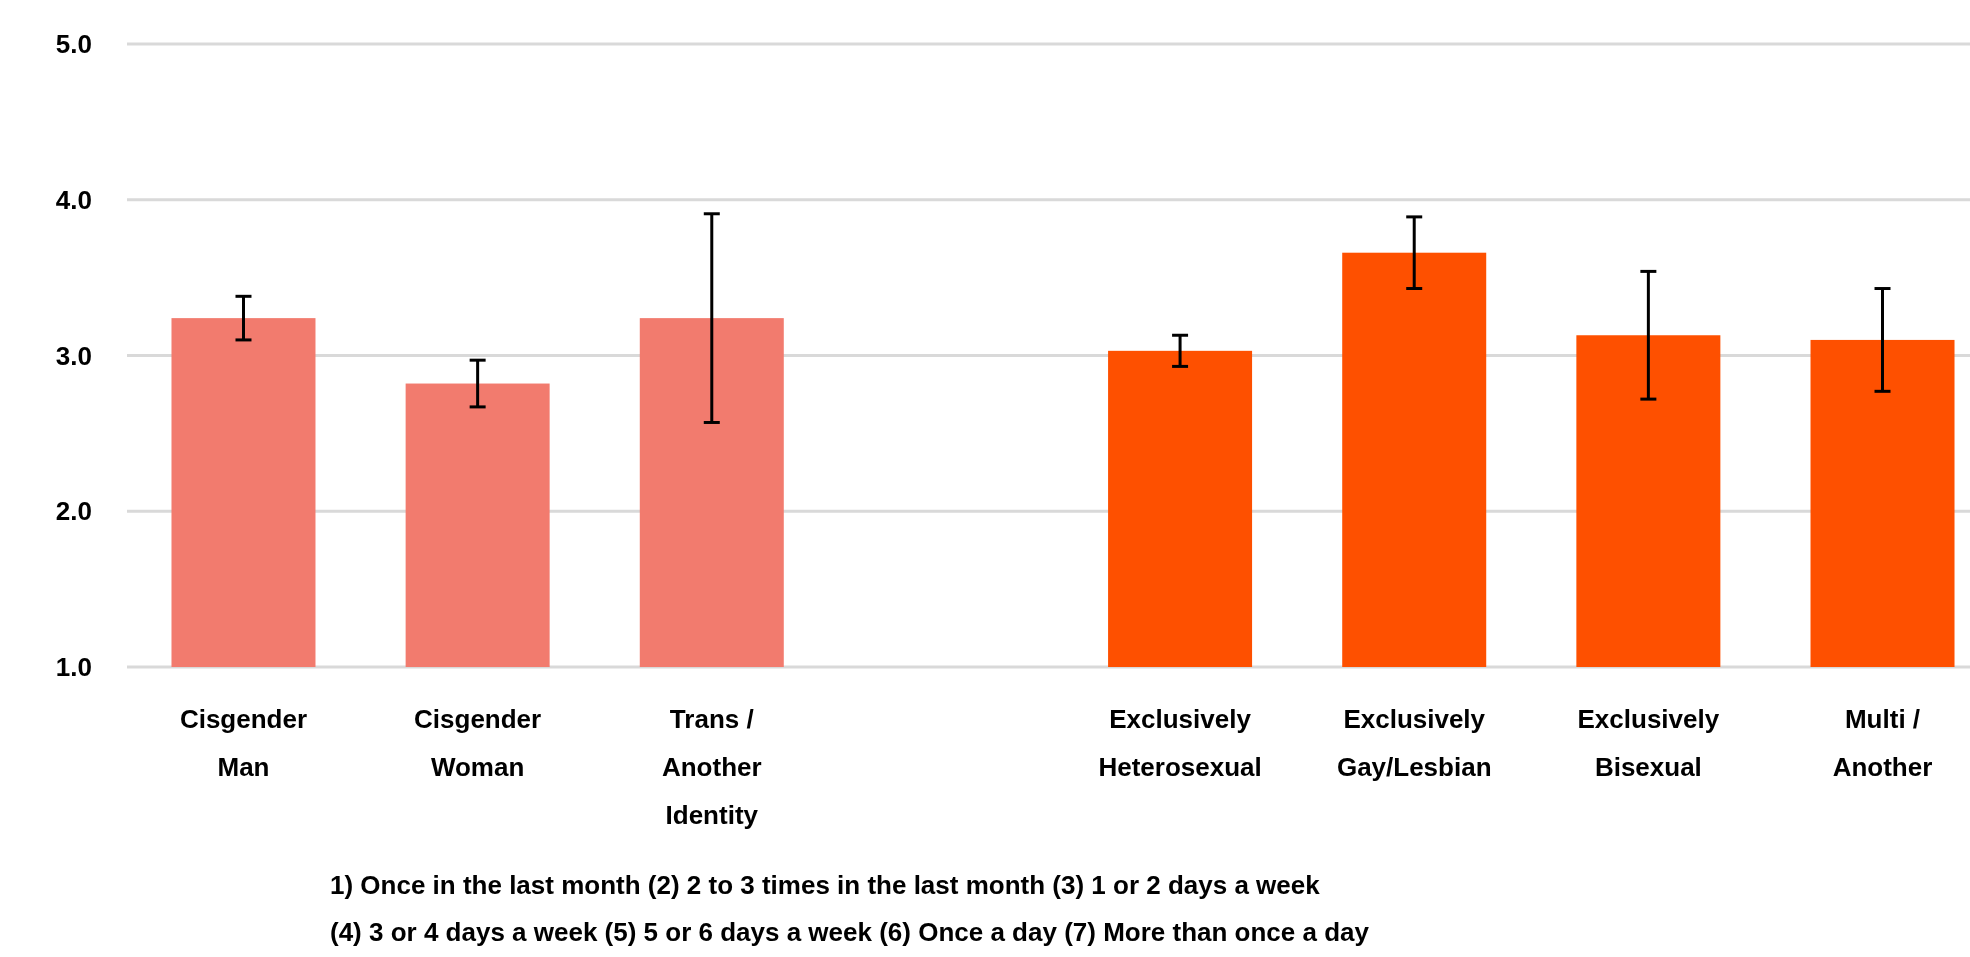 The width and height of the screenshot is (1970, 957). What do you see at coordinates (1414, 743) in the screenshot?
I see `x-tick-label: Exclusively Gay/Lesbian` at bounding box center [1414, 743].